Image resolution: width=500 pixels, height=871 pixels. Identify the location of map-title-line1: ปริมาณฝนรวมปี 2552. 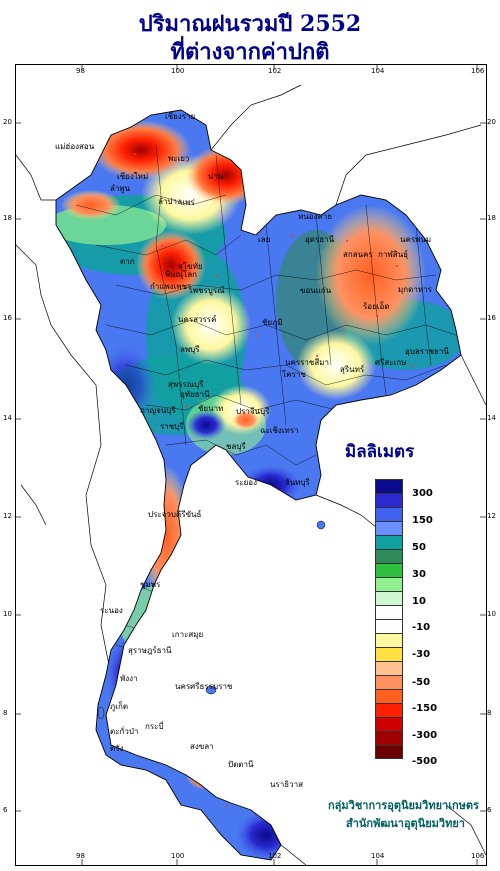
(250, 24).